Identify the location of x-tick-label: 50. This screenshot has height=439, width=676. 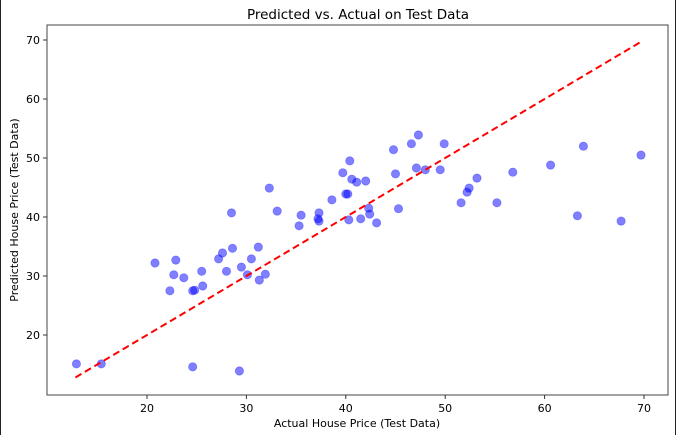
(445, 408).